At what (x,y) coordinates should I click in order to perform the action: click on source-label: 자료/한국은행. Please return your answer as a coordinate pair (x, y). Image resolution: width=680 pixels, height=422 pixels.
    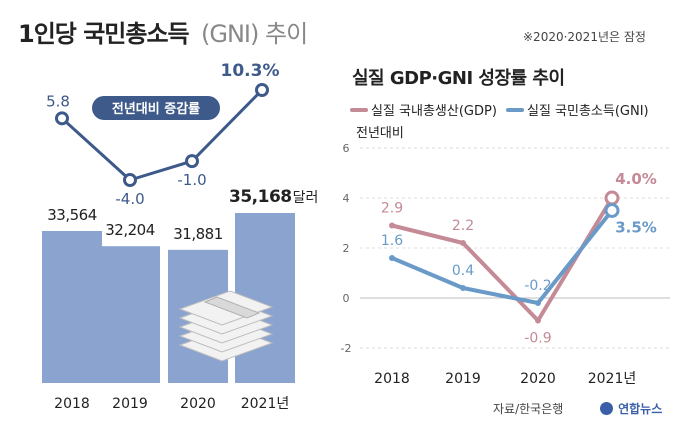
    Looking at the image, I should click on (528, 409).